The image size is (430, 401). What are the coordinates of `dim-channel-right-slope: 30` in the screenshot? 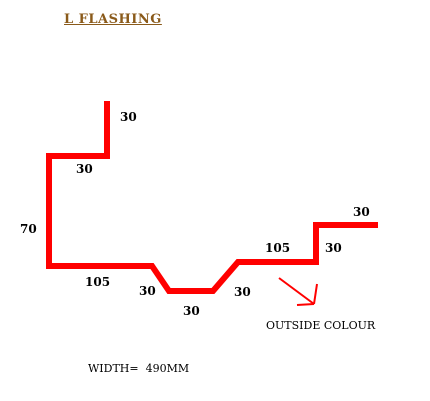 It's located at (242, 292).